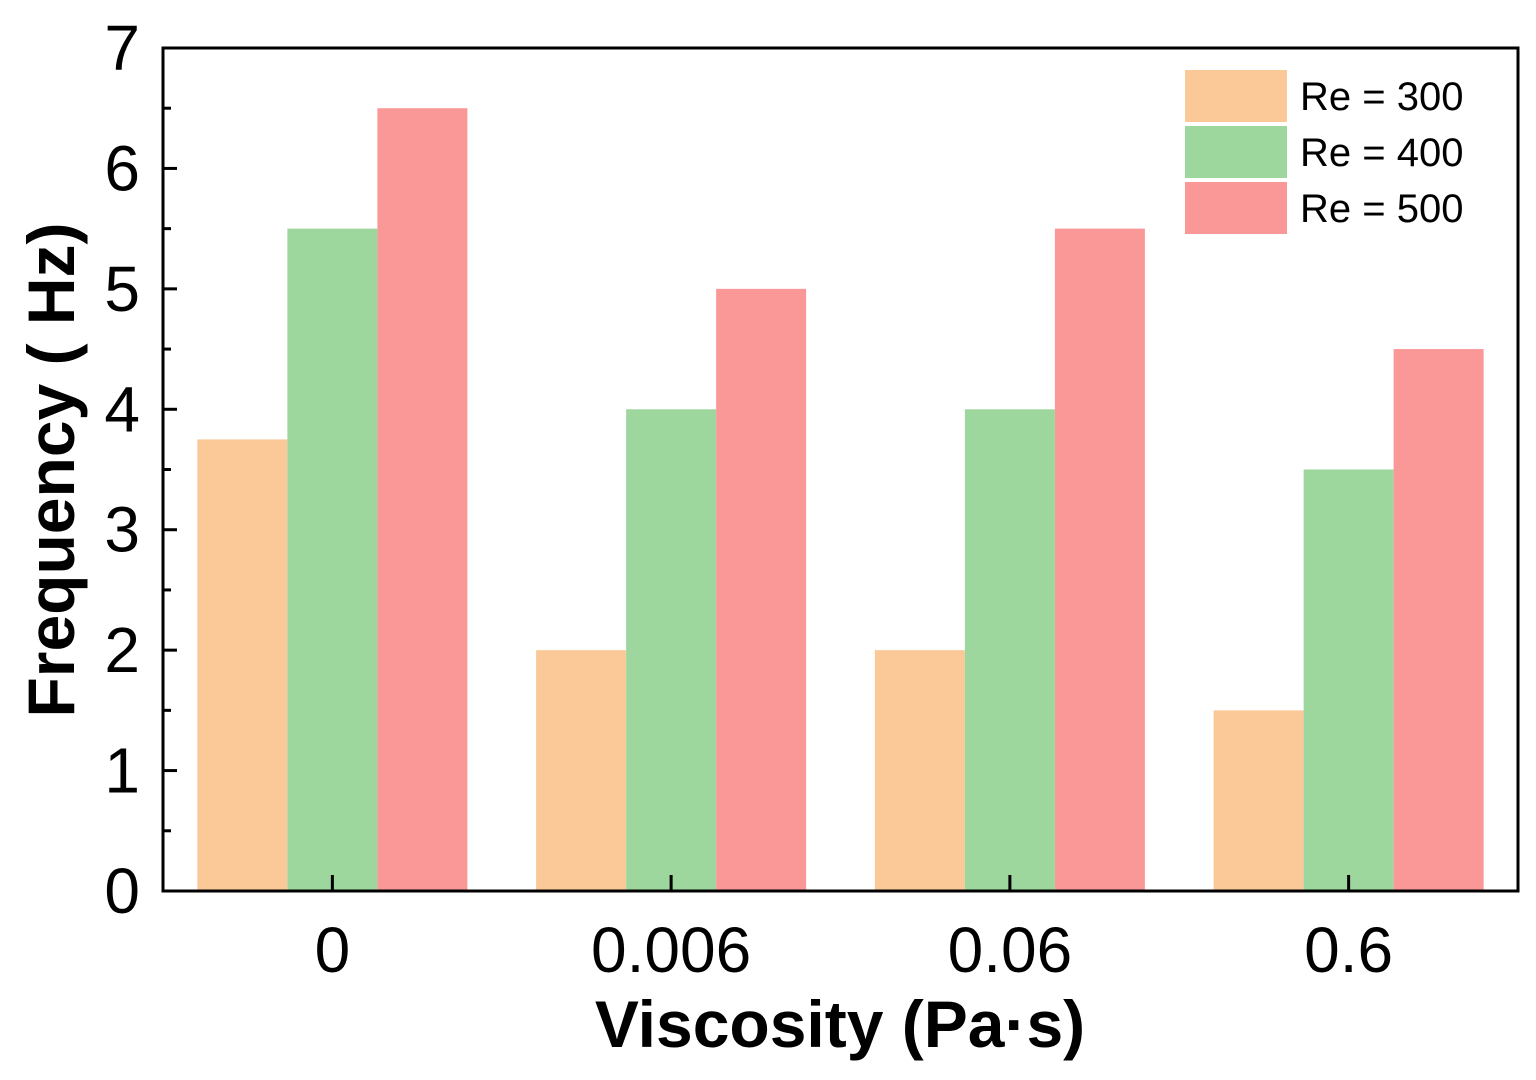 Image resolution: width=1536 pixels, height=1080 pixels. What do you see at coordinates (122, 891) in the screenshot?
I see `y-tick-label: 0` at bounding box center [122, 891].